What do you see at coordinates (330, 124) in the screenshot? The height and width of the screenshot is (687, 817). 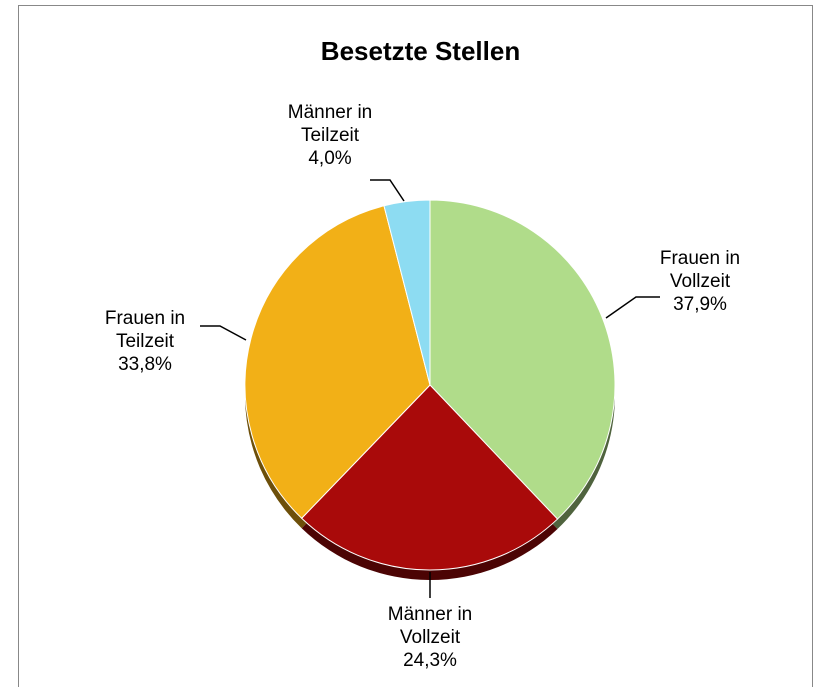 I see `category-label: Männer in Teilzeit` at bounding box center [330, 124].